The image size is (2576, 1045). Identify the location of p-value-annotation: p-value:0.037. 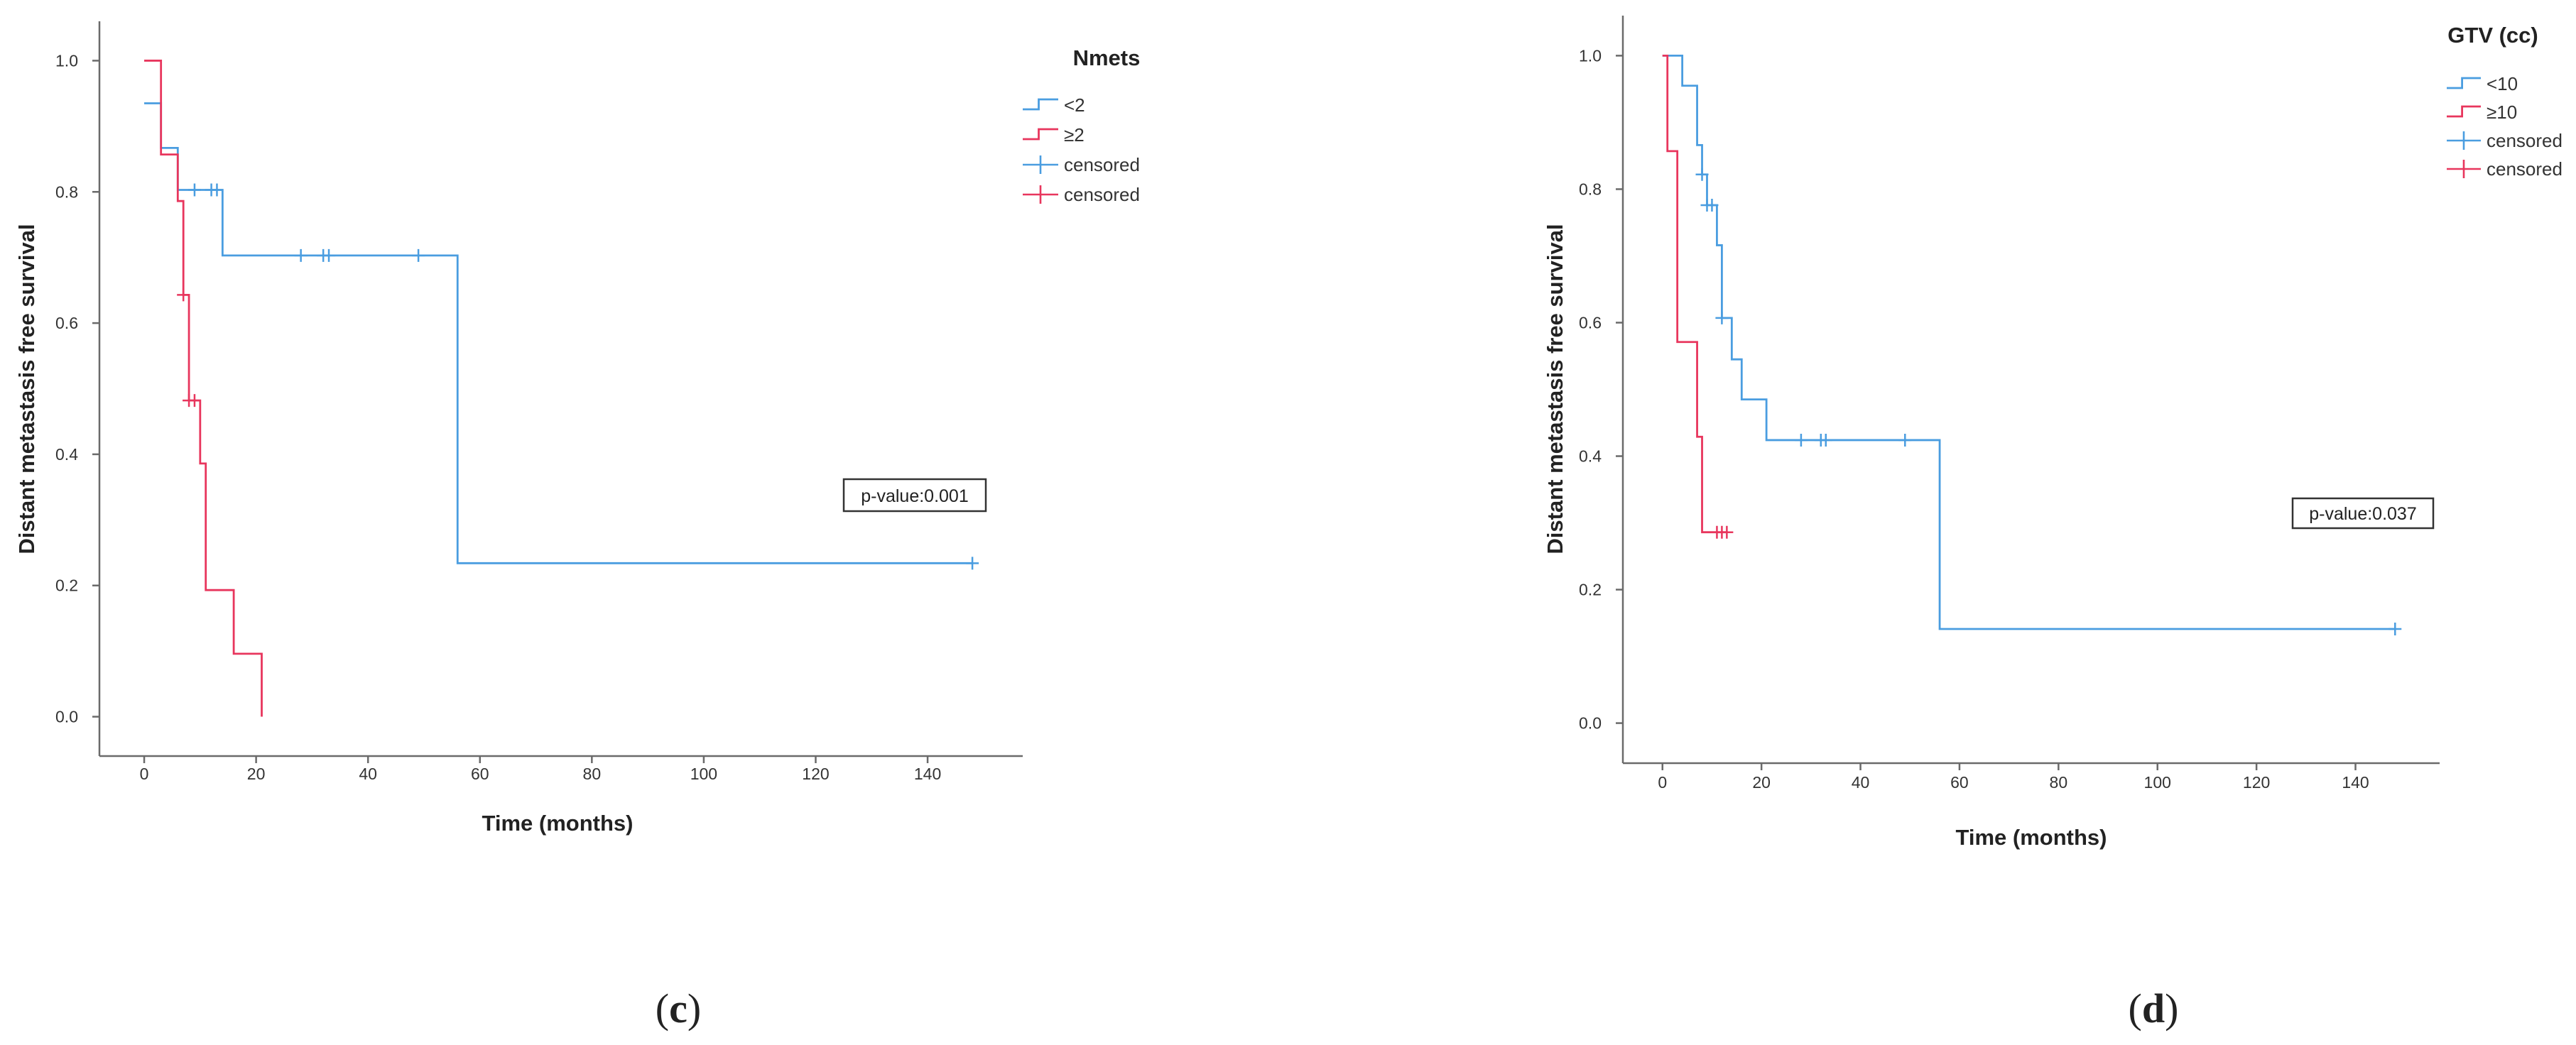
(2363, 513).